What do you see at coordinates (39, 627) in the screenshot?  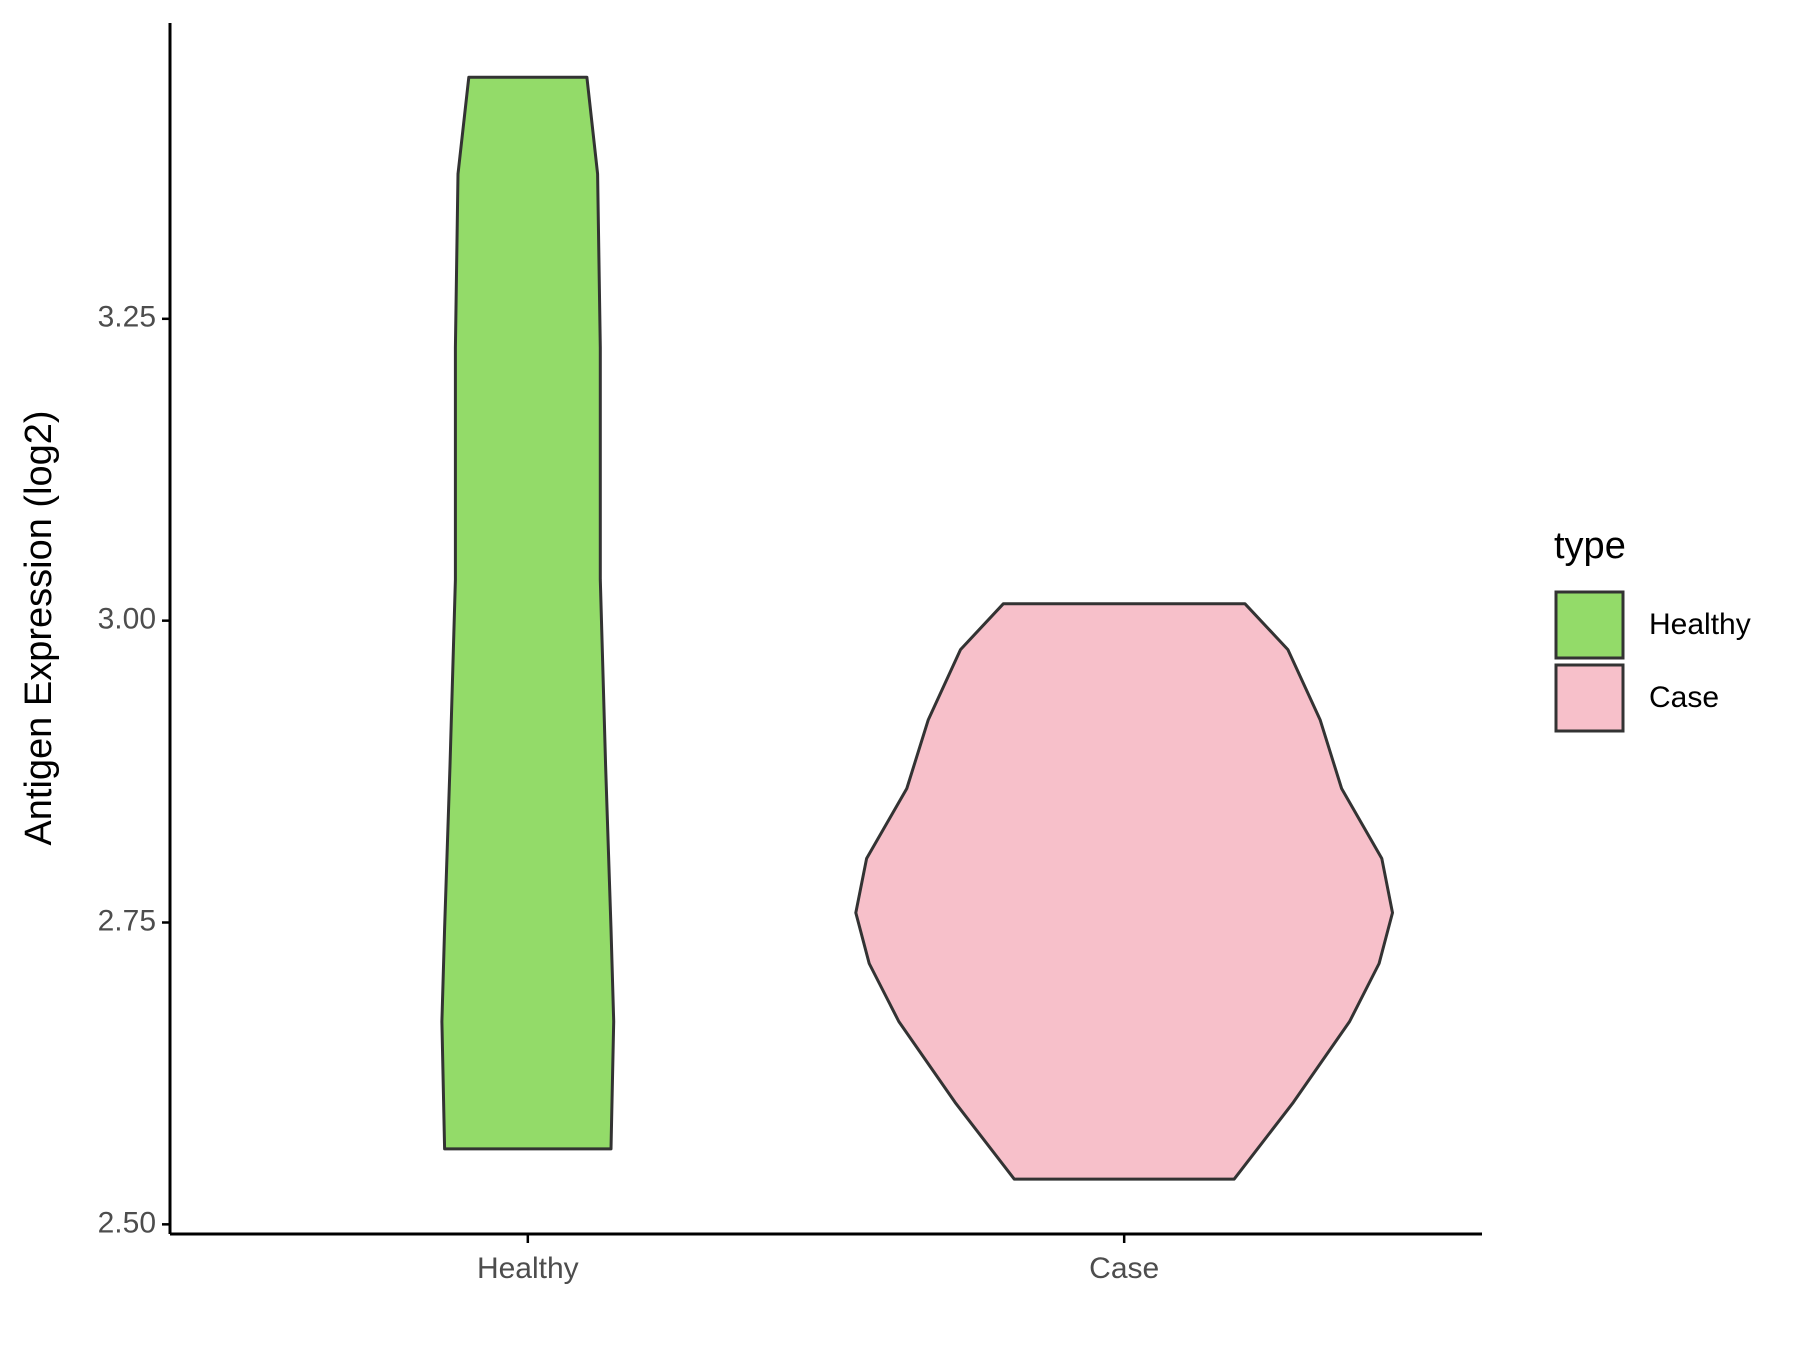 I see `y-axis-title: Antigen Expression (log2)` at bounding box center [39, 627].